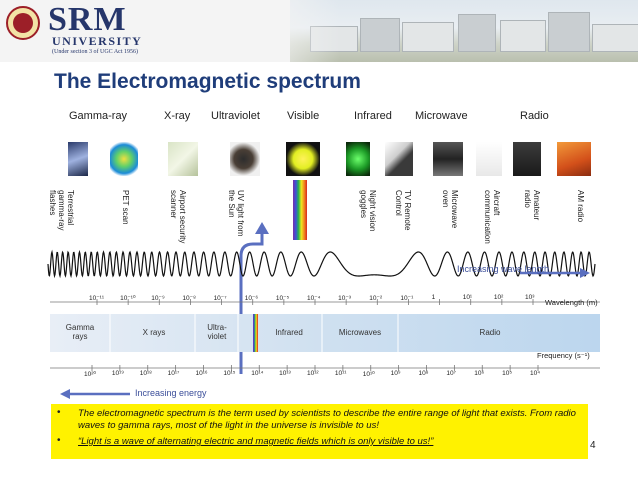 Image resolution: width=638 pixels, height=479 pixels. Describe the element at coordinates (189, 298) in the screenshot. I see `wavelength-tick-label: 10⁻⁸` at that location.